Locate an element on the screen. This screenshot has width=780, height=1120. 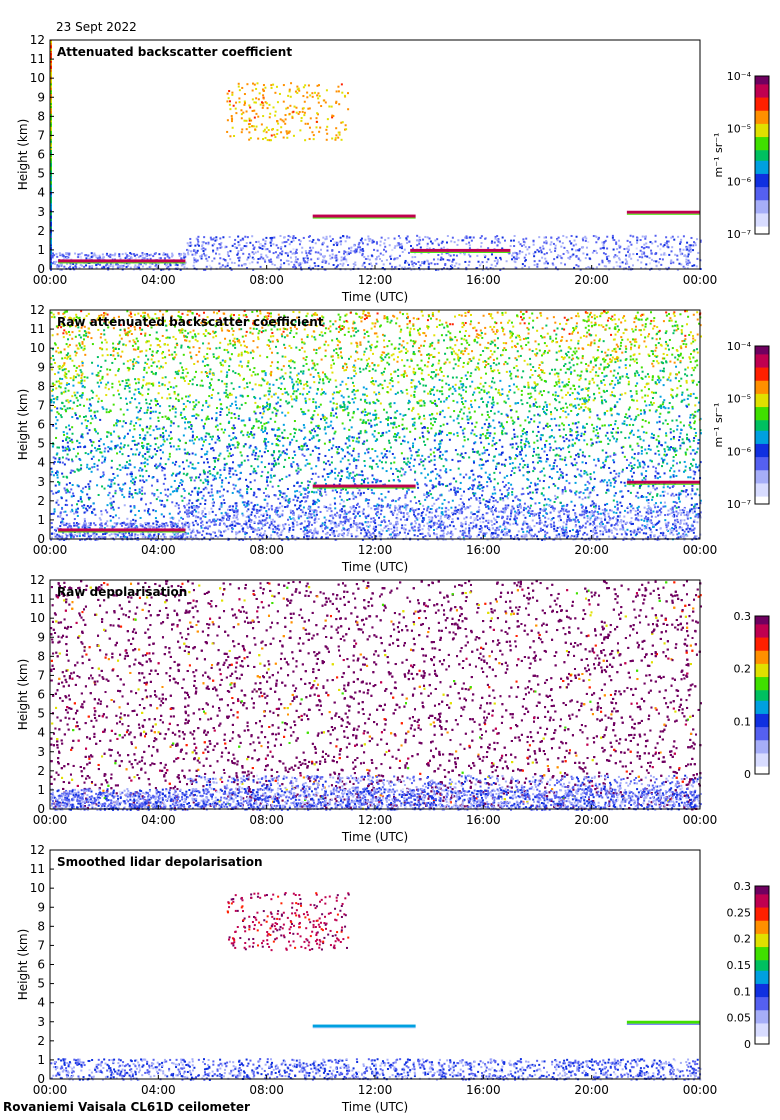
y-tick-label: 8 is located at coordinates (41, 386).